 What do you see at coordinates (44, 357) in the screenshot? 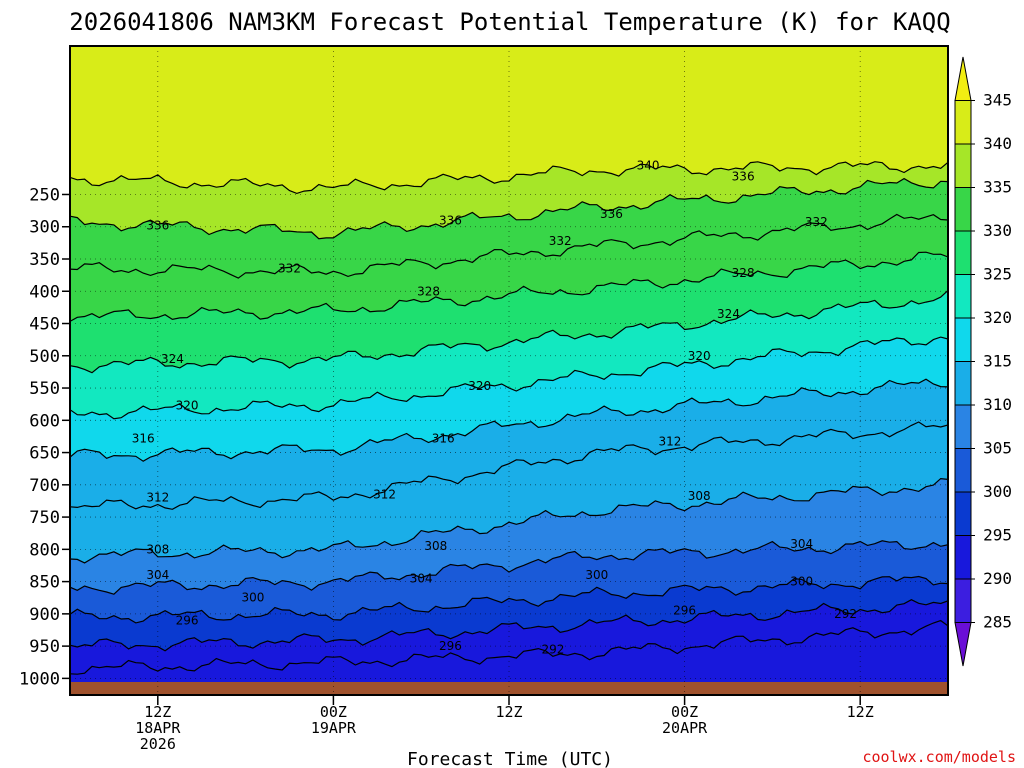
I see `y-tick-label: 500` at bounding box center [44, 357].